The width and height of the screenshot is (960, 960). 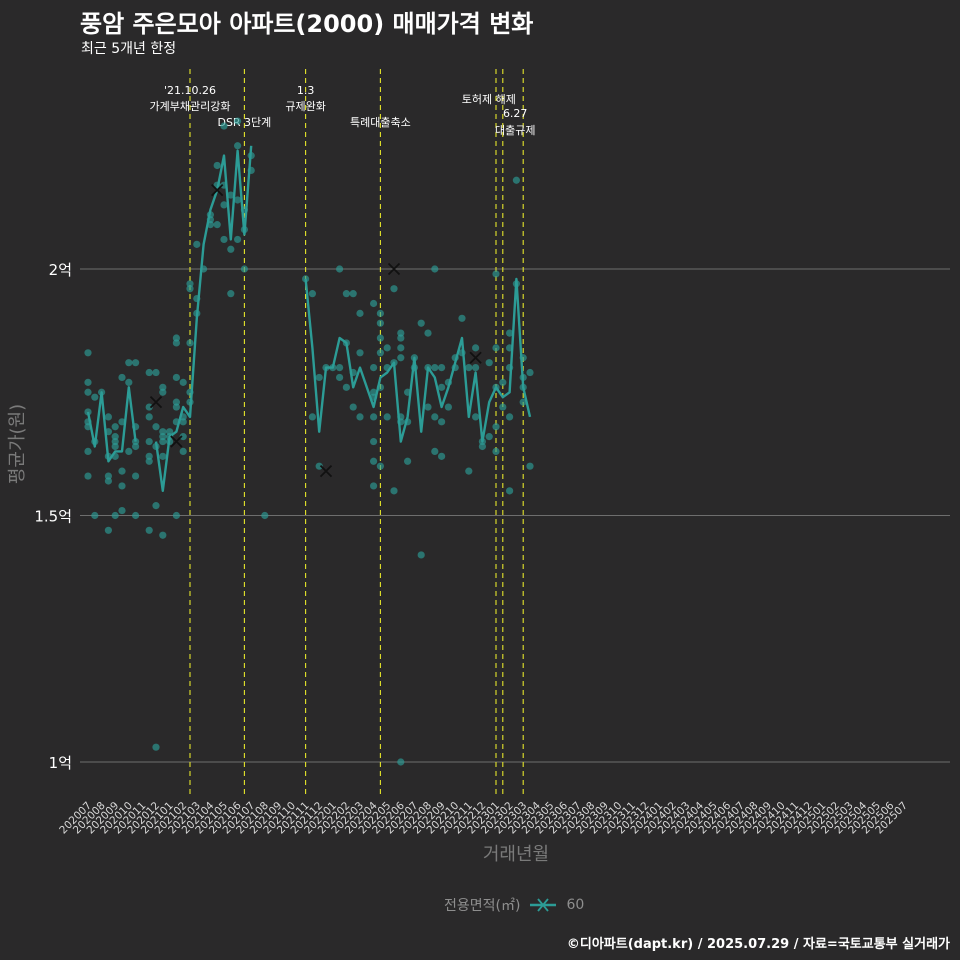 I want to click on y-tick-label: 2억, so click(x=60, y=270).